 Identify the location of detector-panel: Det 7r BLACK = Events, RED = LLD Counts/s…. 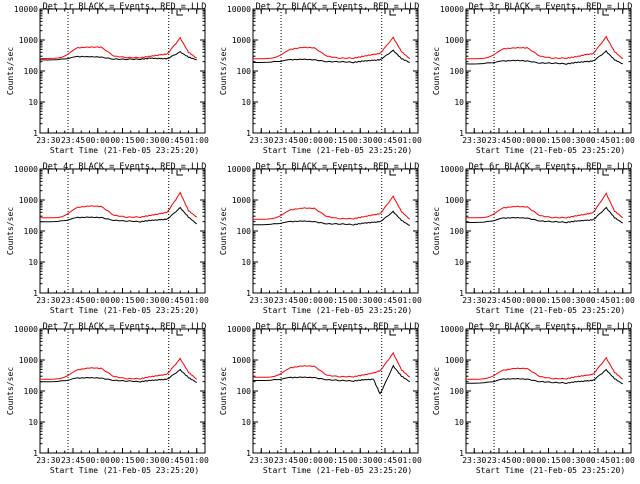
(107, 398).